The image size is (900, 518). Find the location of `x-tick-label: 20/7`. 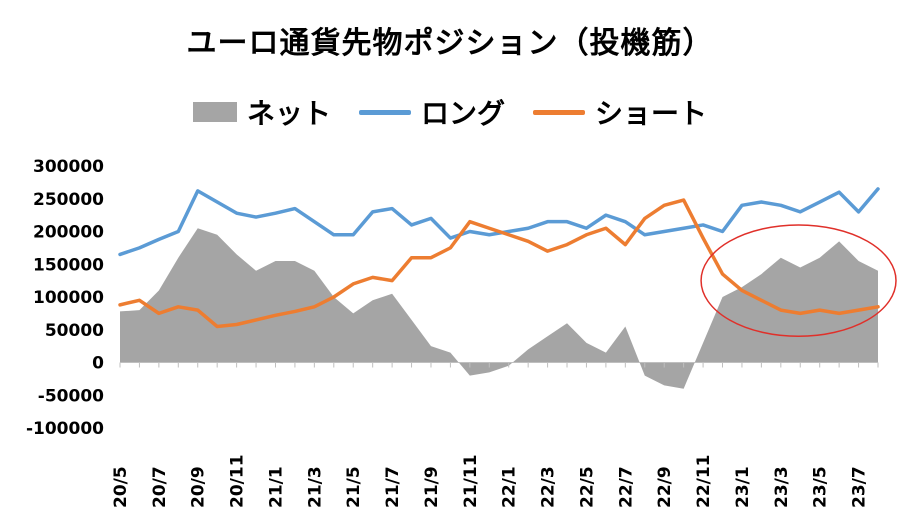

x-tick-label: 20/7 is located at coordinates (160, 487).